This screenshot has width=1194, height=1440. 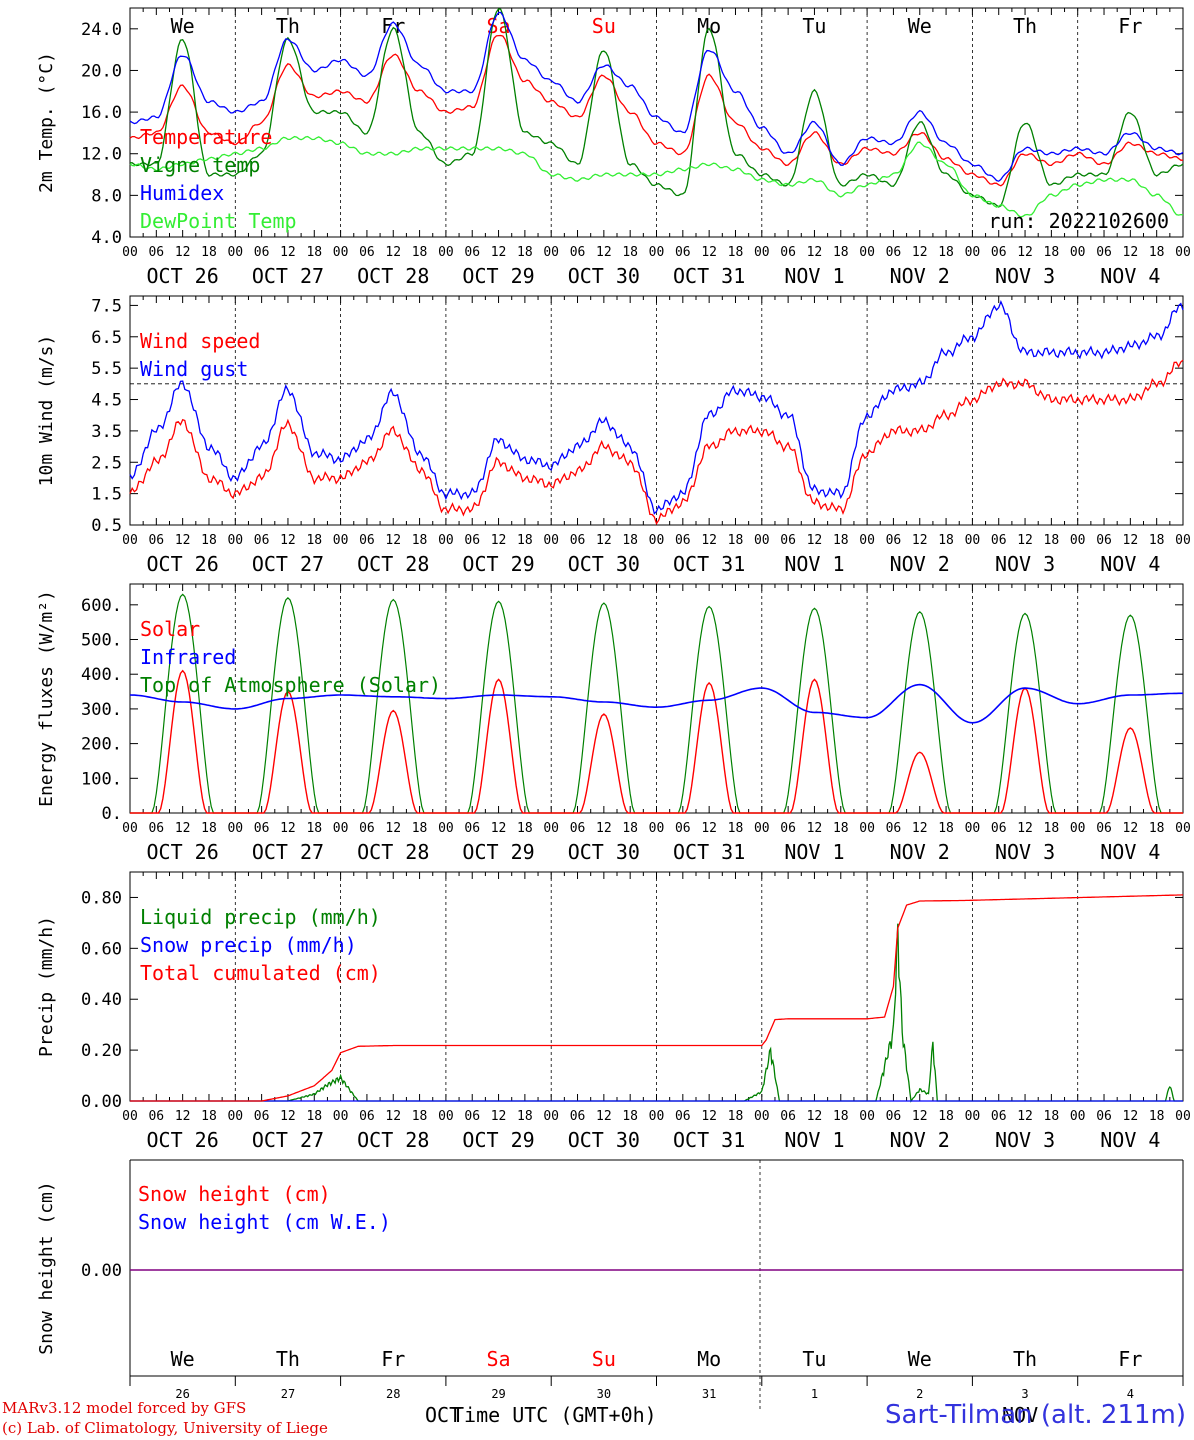 What do you see at coordinates (656, 703) in the screenshot?
I see `series-infrared` at bounding box center [656, 703].